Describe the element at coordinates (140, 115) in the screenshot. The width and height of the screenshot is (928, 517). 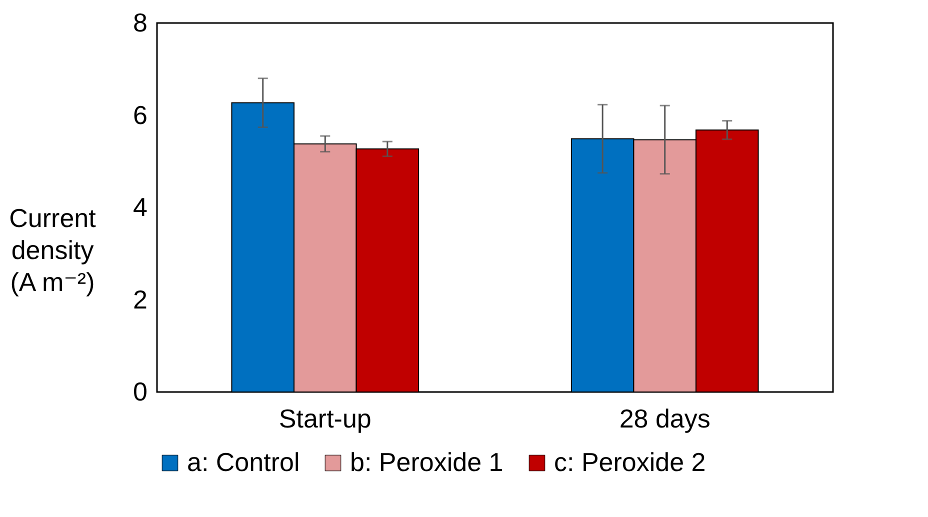
I see `y-tick-label: 6` at that location.